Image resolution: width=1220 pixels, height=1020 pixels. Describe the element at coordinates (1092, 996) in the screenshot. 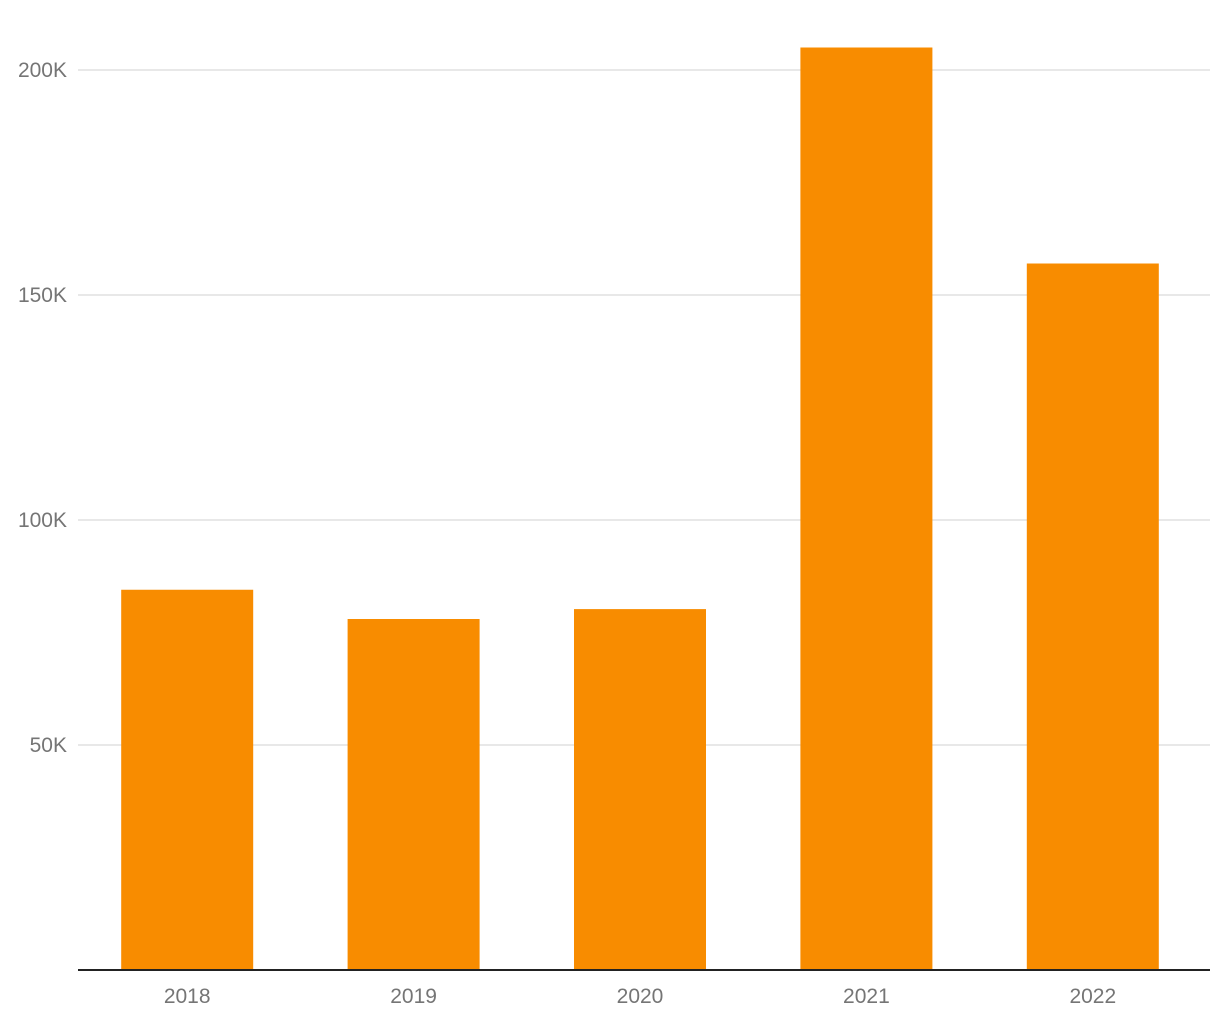

I see `x-tick-label: 2022` at that location.